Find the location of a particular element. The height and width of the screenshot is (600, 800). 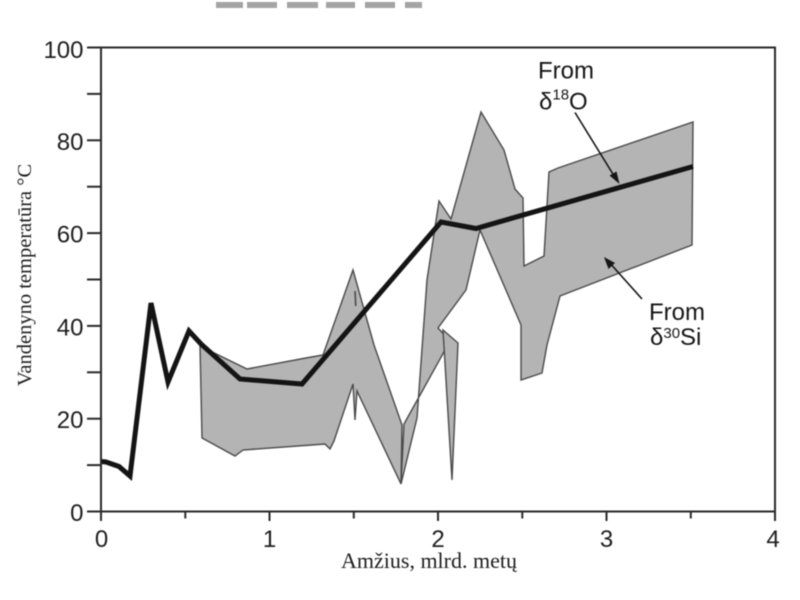

svg-text: 3 is located at coordinates (606, 539).